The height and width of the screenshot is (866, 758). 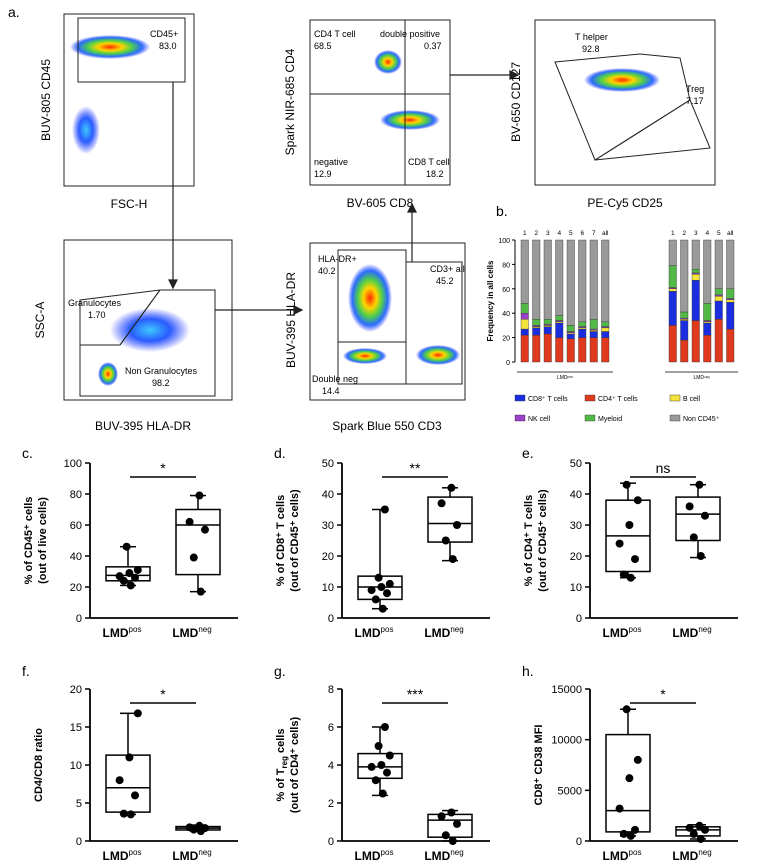 I want to click on legend-swatch, so click(x=520, y=418).